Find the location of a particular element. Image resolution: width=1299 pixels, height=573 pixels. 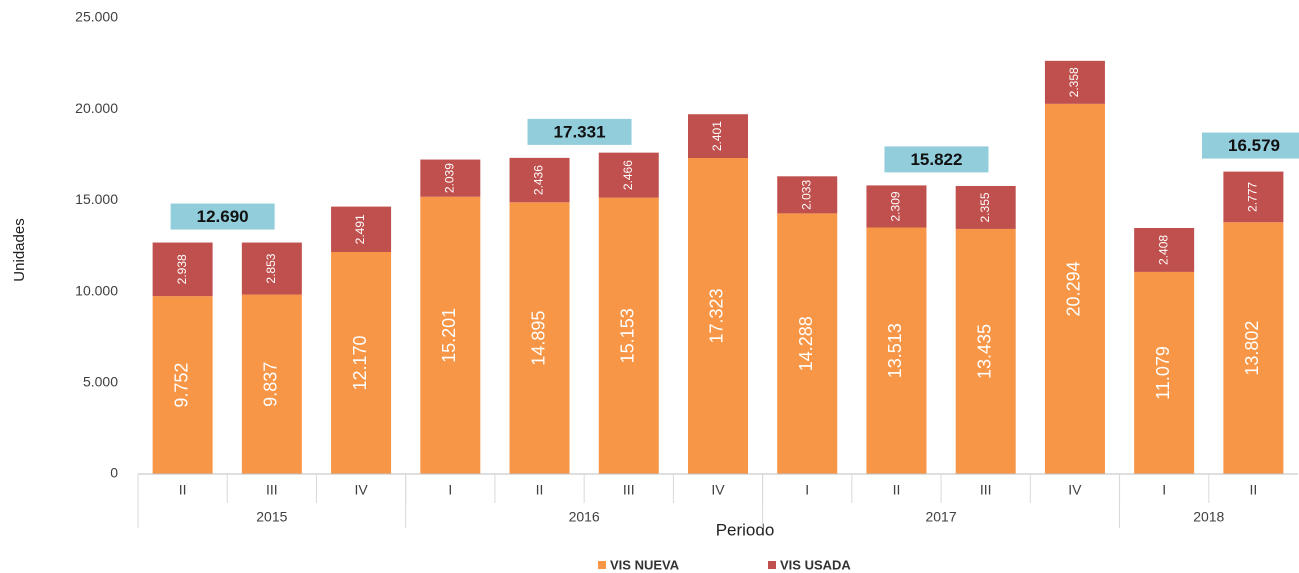

data-label: 14.288 is located at coordinates (806, 343).